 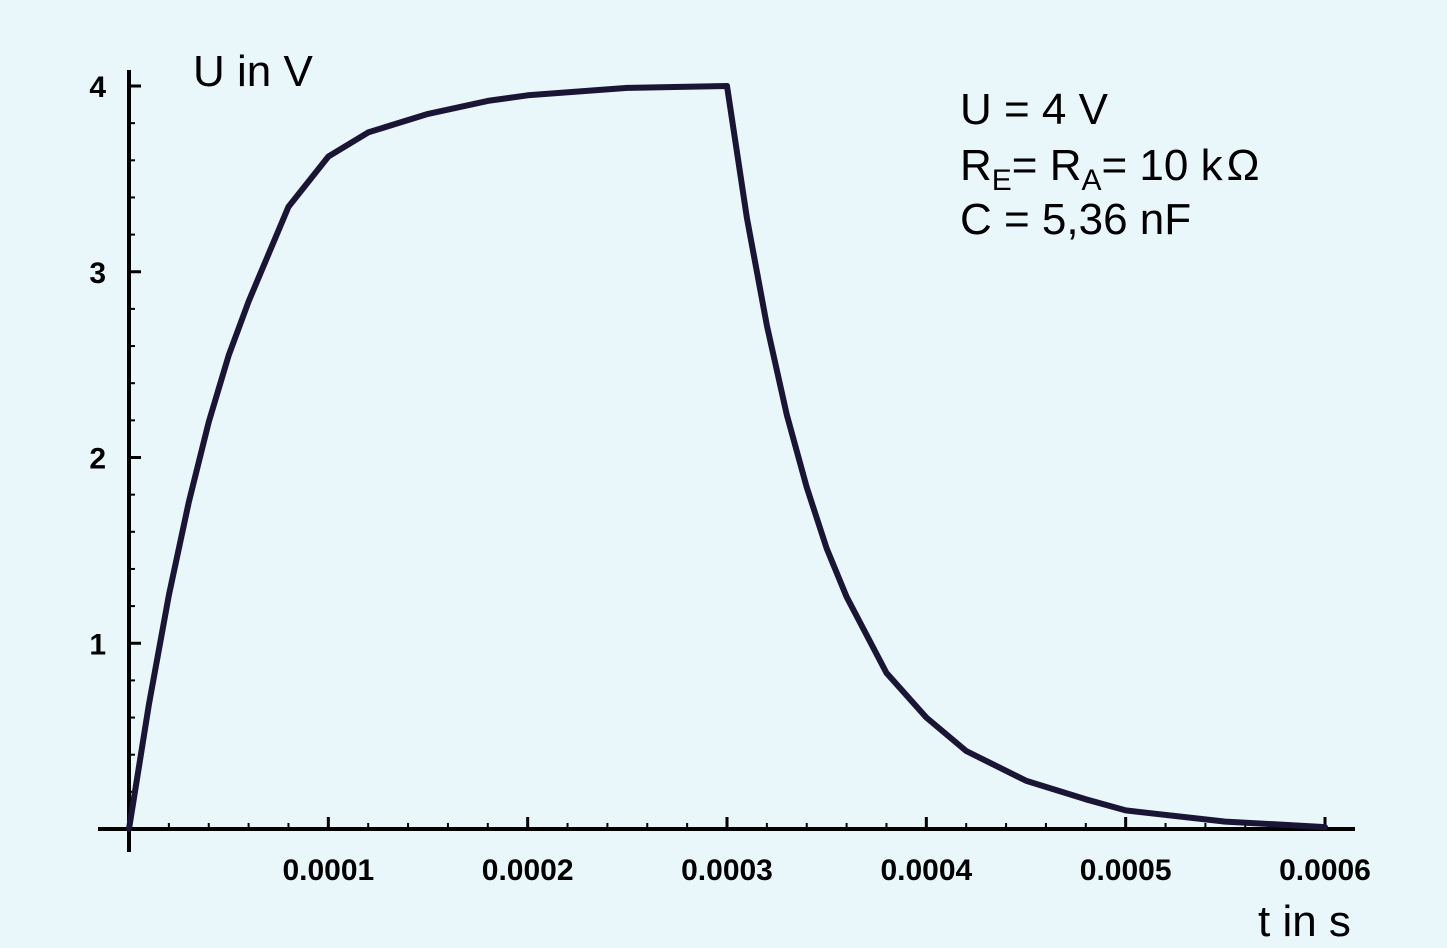 I want to click on annotation-block: U = 4 V RE= RA= 10 kΩ C = 5,36 nF, so click(x=1110, y=164).